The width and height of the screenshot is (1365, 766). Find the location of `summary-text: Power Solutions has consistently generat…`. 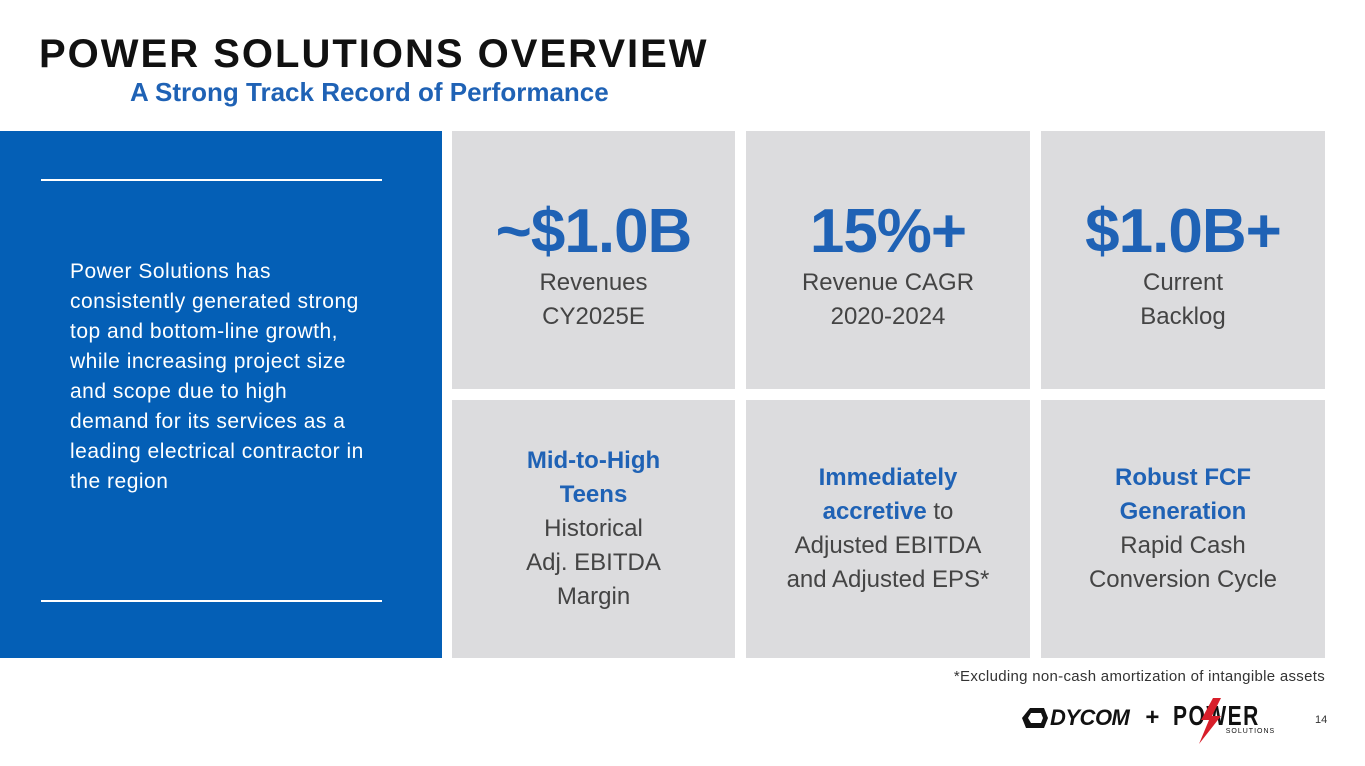

summary-text: Power Solutions has consistently generat… is located at coordinates (217, 376).